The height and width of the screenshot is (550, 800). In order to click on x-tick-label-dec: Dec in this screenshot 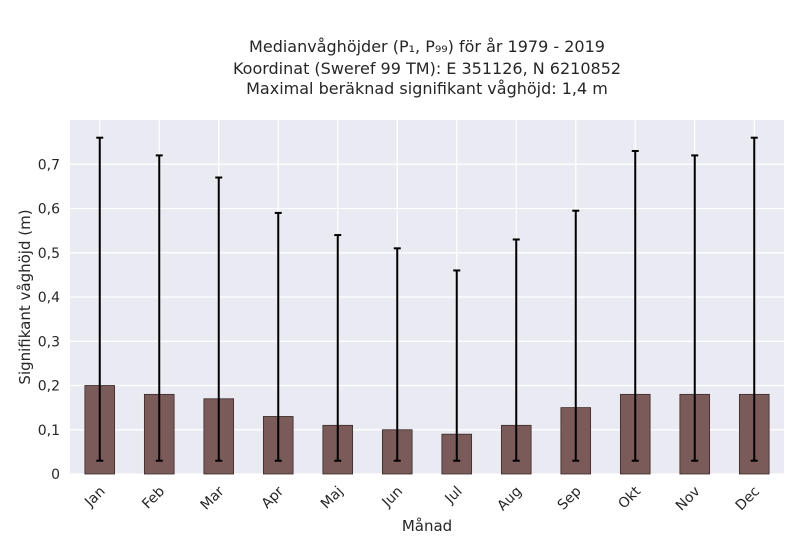, I will do `click(748, 499)`.